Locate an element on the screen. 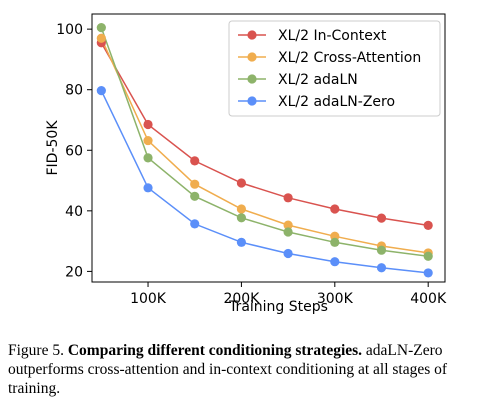 This screenshot has height=411, width=492. legend-label: XL/2 adaLN is located at coordinates (318, 80).